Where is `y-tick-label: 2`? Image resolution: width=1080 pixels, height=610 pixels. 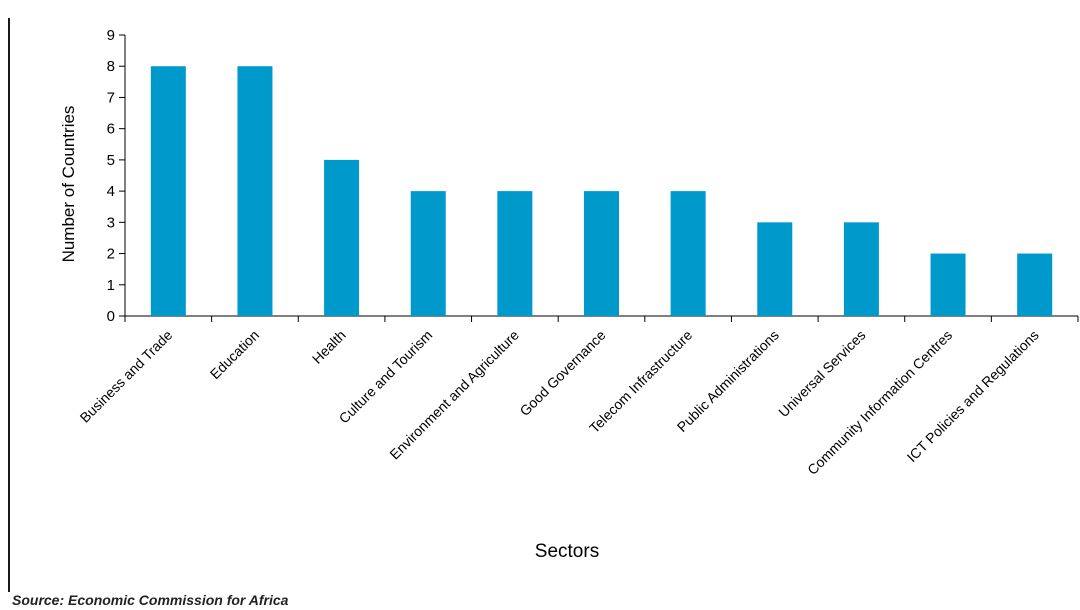
y-tick-label: 2 is located at coordinates (111, 254).